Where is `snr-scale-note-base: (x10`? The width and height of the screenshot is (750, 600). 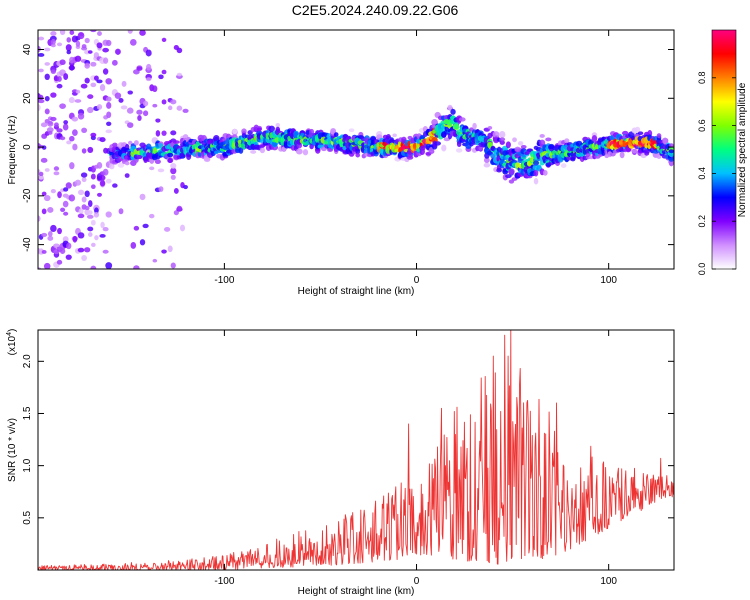 snr-scale-note-base: (x10 is located at coordinates (12, 345).